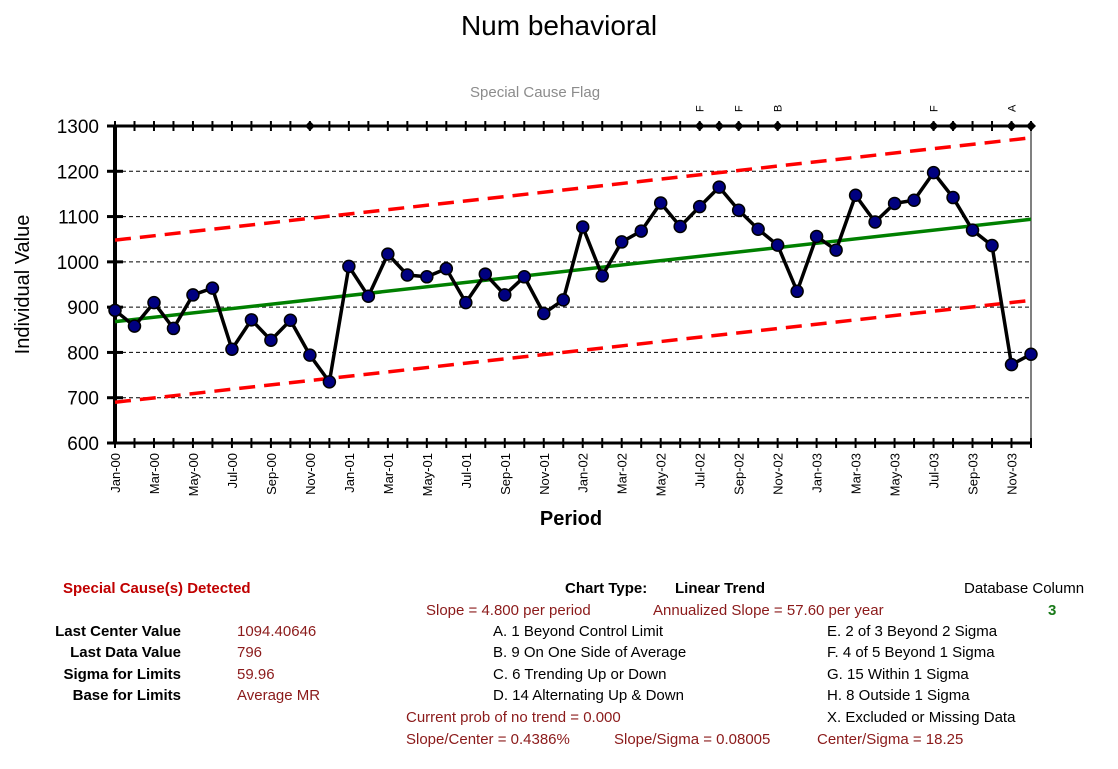 The image size is (1118, 769). I want to click on stat-label: Base for Limits, so click(126, 695).